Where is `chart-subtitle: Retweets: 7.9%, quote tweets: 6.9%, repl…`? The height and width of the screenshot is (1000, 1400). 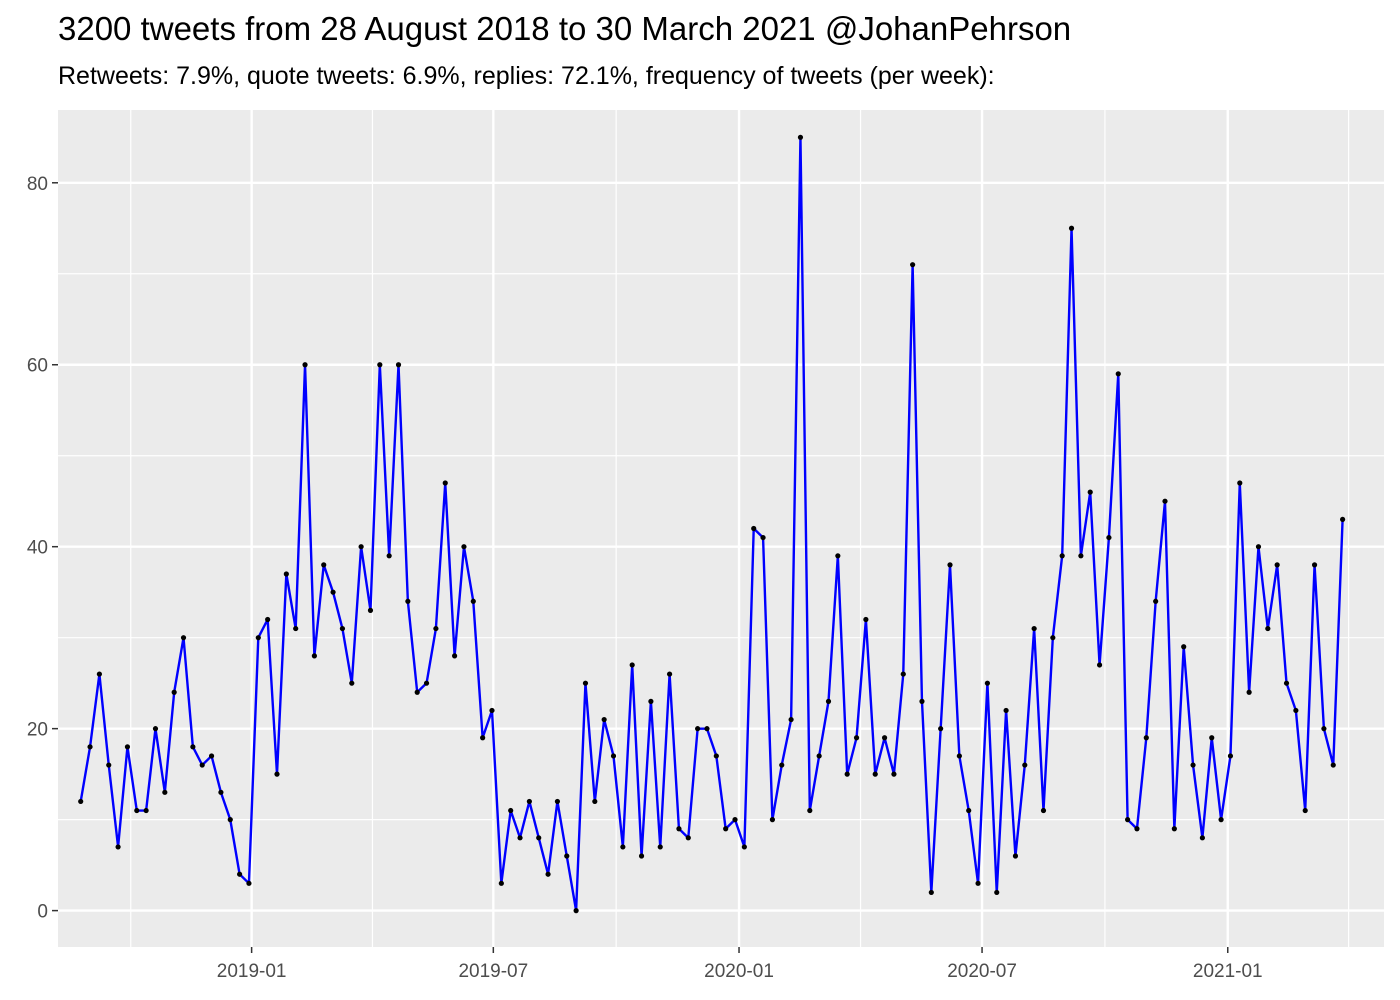 chart-subtitle: Retweets: 7.9%, quote tweets: 6.9%, repl… is located at coordinates (526, 76).